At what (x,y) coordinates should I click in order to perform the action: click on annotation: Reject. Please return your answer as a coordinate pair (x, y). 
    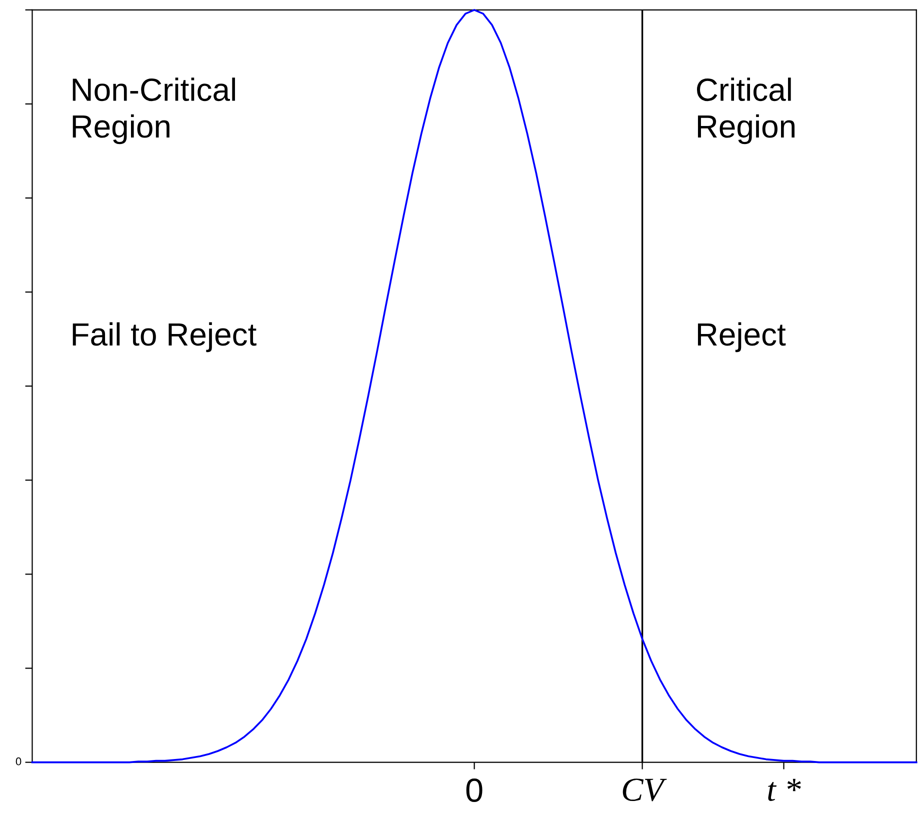
    Looking at the image, I should click on (742, 337).